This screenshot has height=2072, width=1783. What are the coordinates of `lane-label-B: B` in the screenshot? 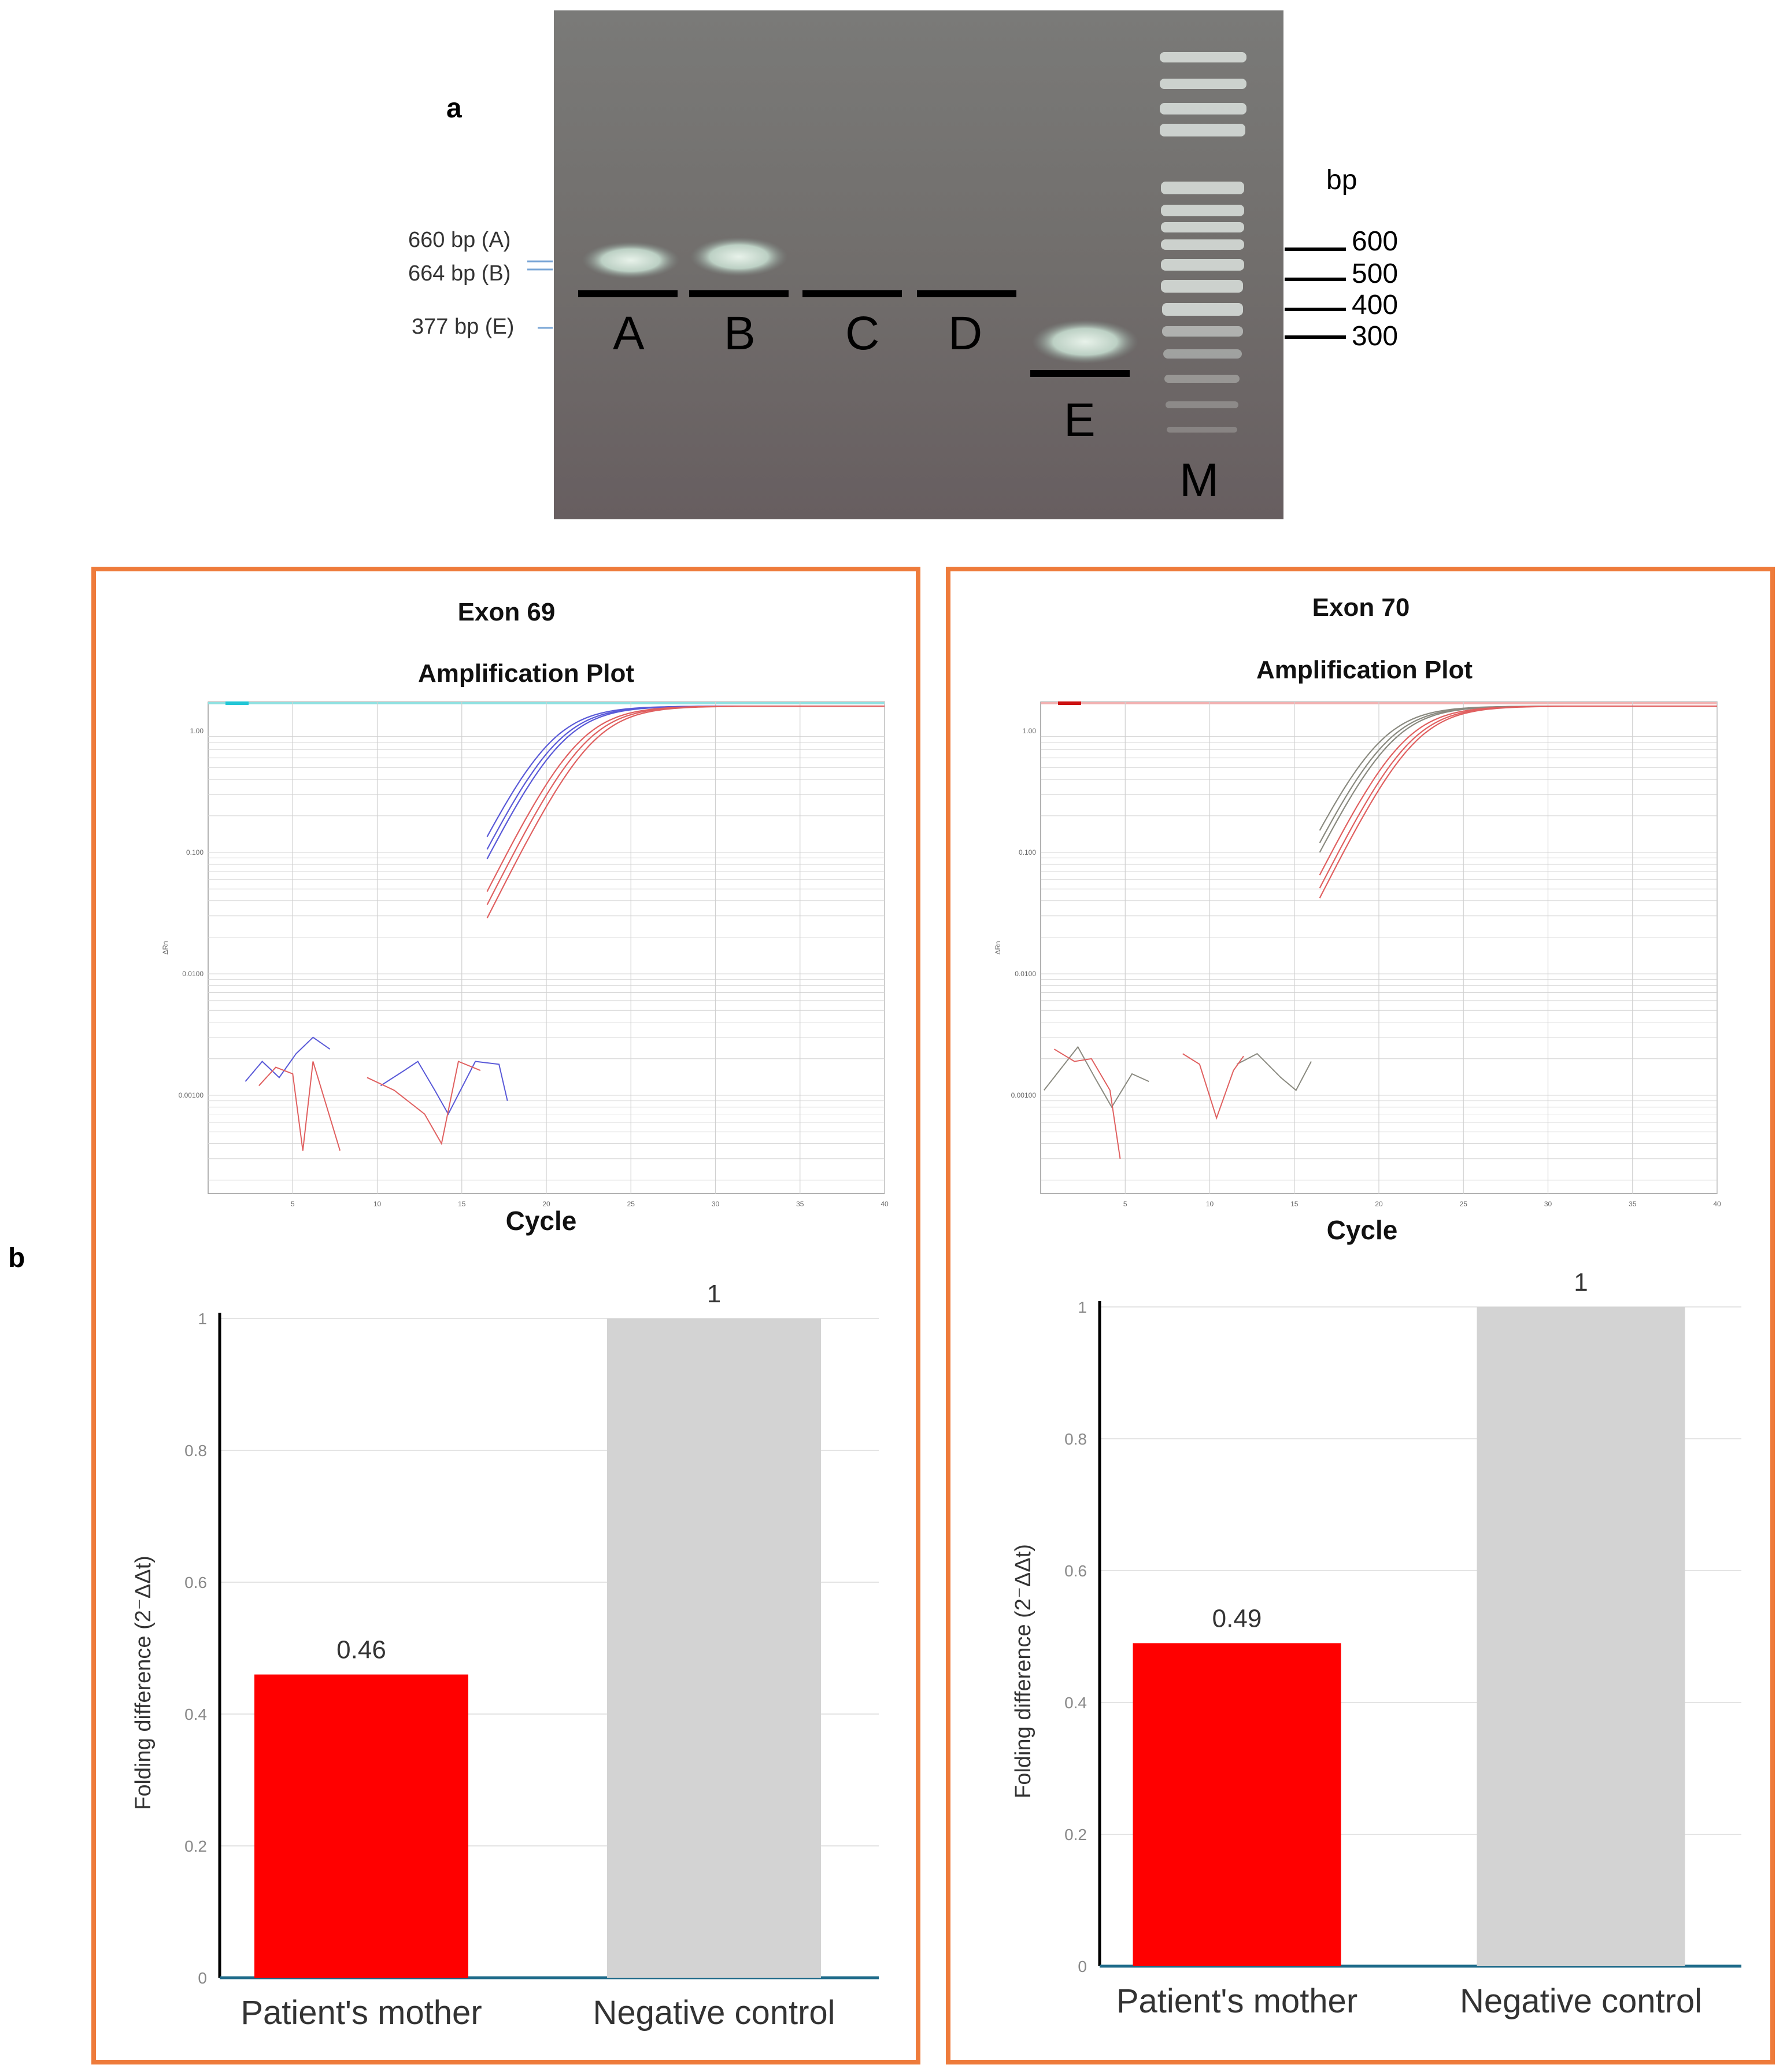 It's located at (740, 333).